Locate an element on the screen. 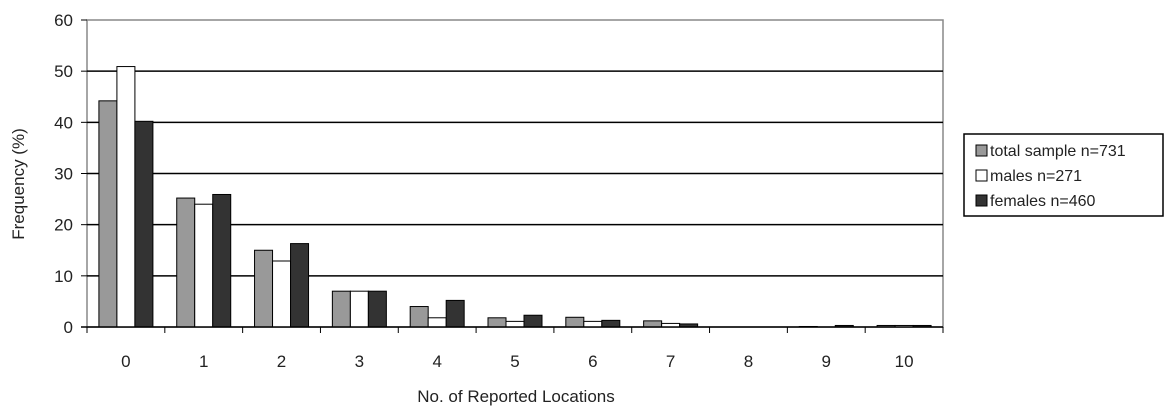 The image size is (1168, 411). y-tick-label: 40 is located at coordinates (63, 122).